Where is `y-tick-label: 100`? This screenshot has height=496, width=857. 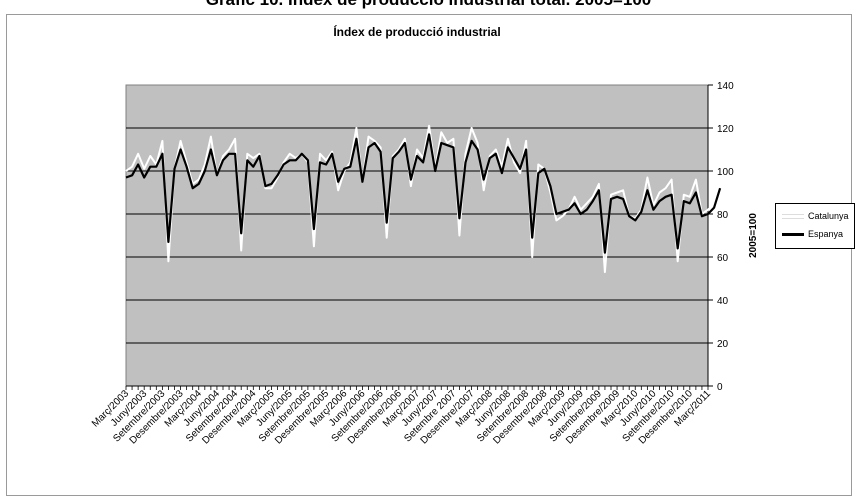
y-tick-label: 100 is located at coordinates (725, 172).